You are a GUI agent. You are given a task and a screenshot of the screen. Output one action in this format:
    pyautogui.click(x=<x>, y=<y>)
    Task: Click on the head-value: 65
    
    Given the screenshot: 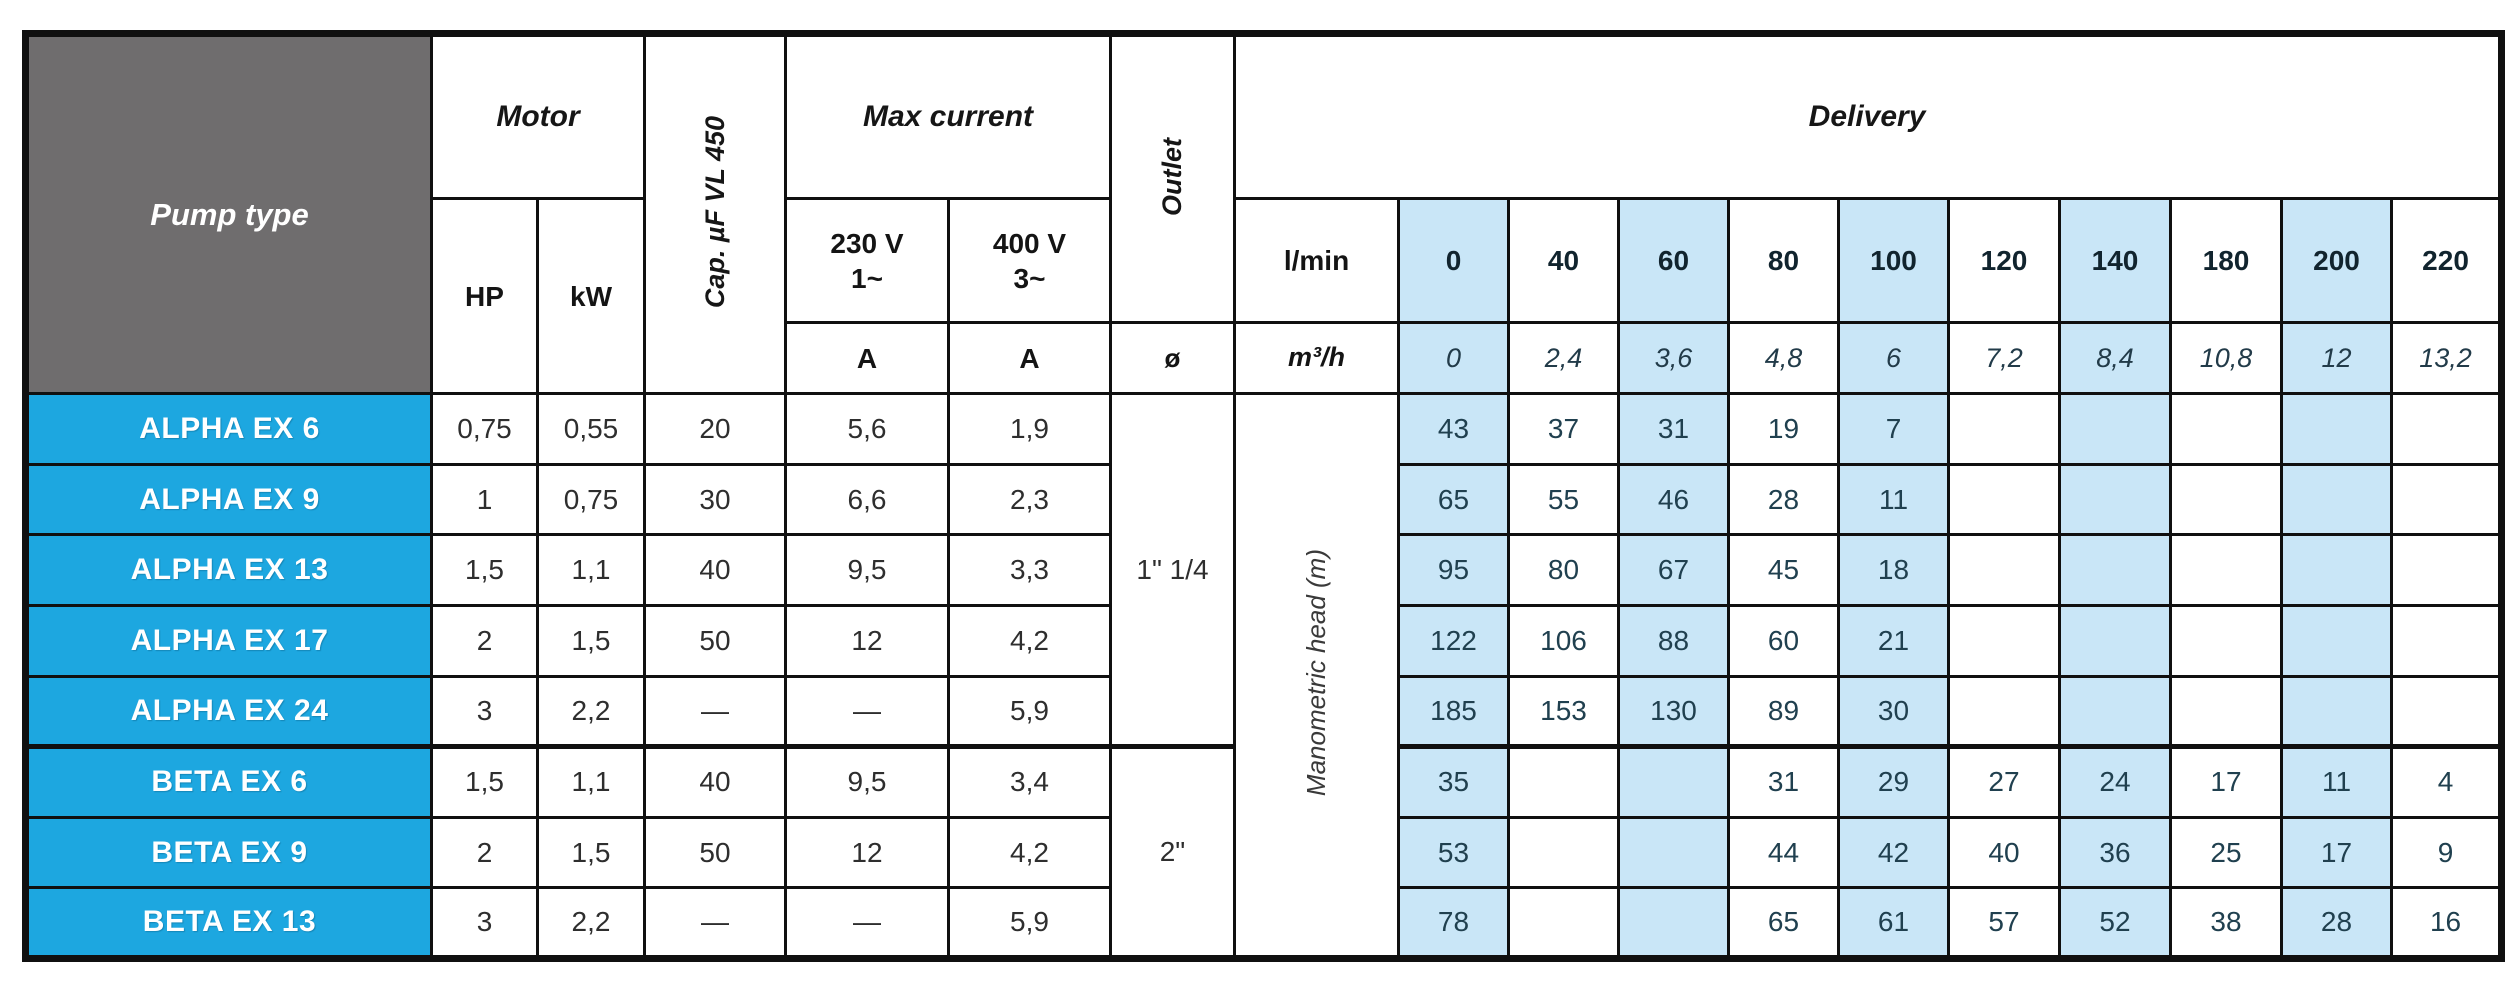 What is the action you would take?
    pyautogui.click(x=1453, y=499)
    